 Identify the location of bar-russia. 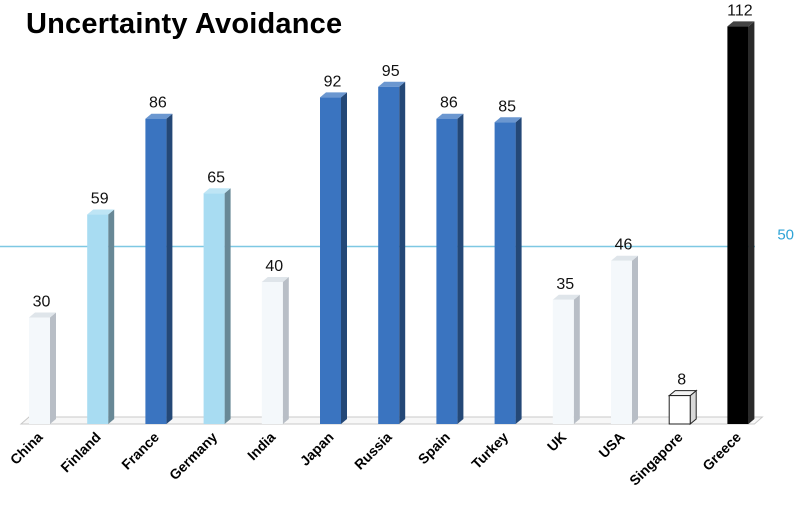
(392, 252).